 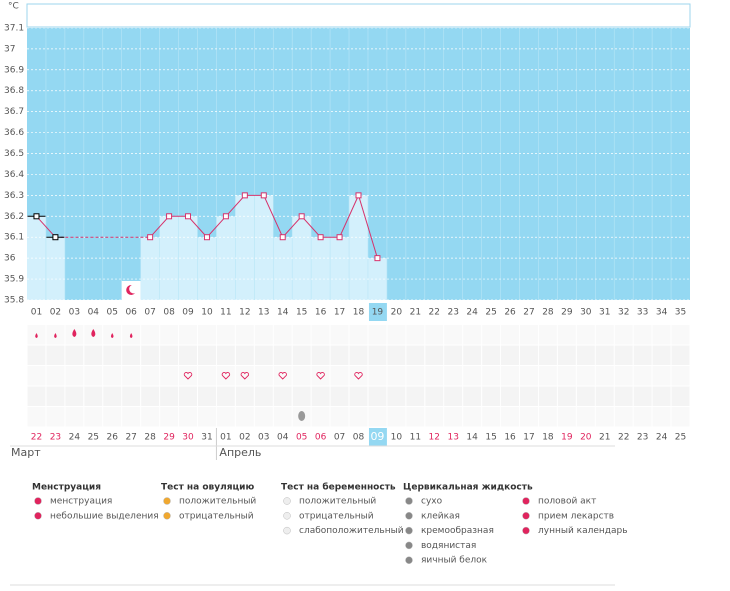 What do you see at coordinates (567, 438) in the screenshot?
I see `date-label: 19` at bounding box center [567, 438].